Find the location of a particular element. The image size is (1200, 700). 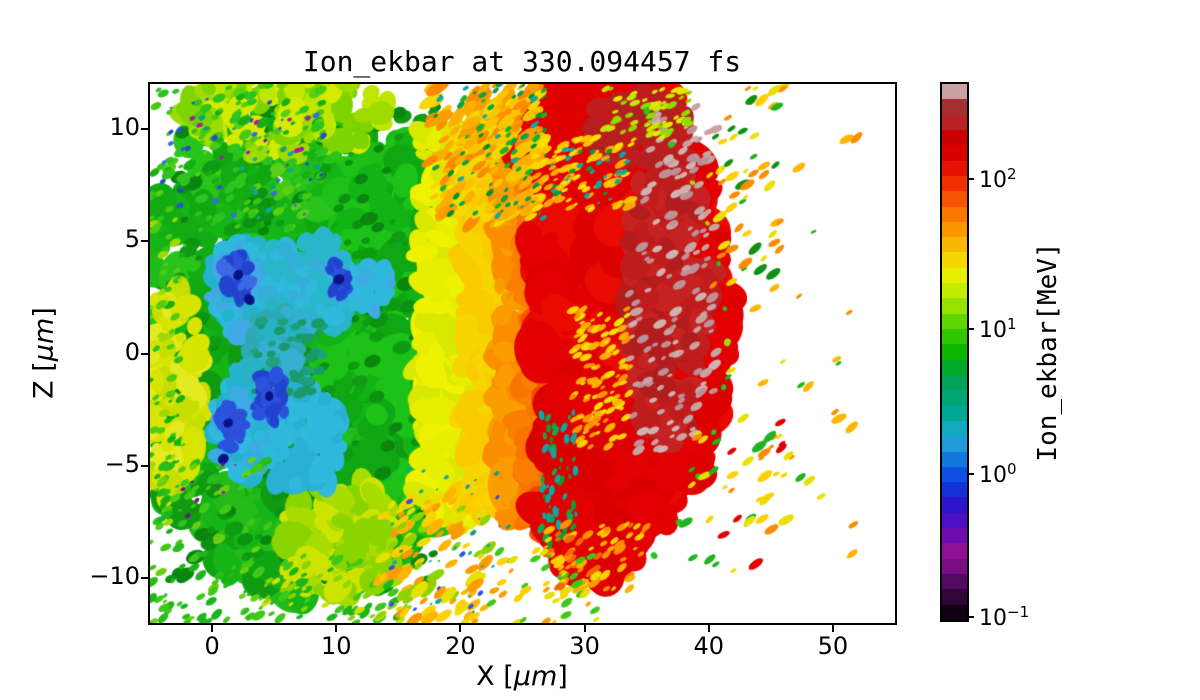

x-tick-label: 40 is located at coordinates (709, 646).